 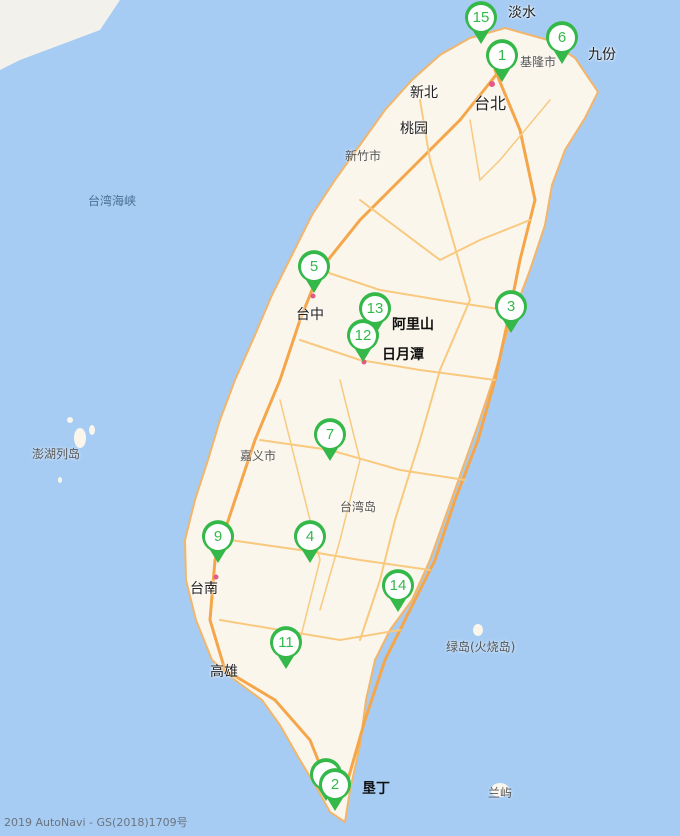 What do you see at coordinates (522, 13) in the screenshot?
I see `label-danshui: 淡水` at bounding box center [522, 13].